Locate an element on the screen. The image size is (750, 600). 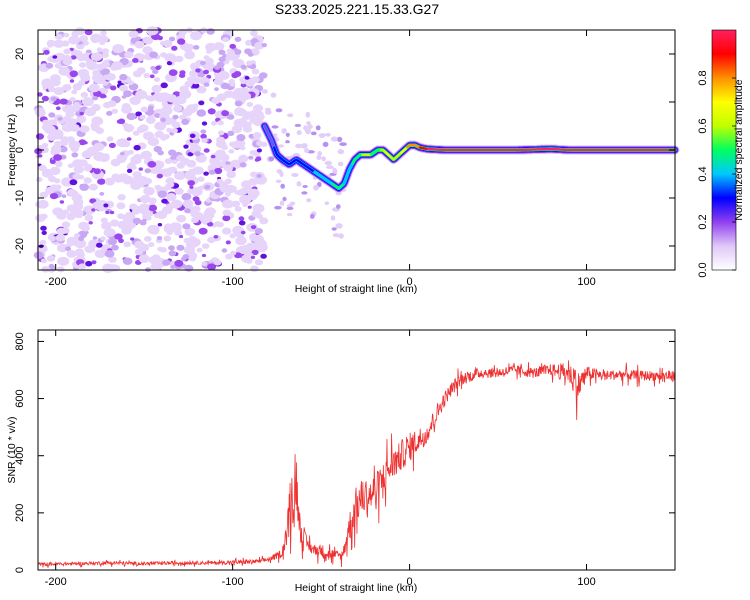
colorbar-tick-label: 0.0 is located at coordinates (703, 269).